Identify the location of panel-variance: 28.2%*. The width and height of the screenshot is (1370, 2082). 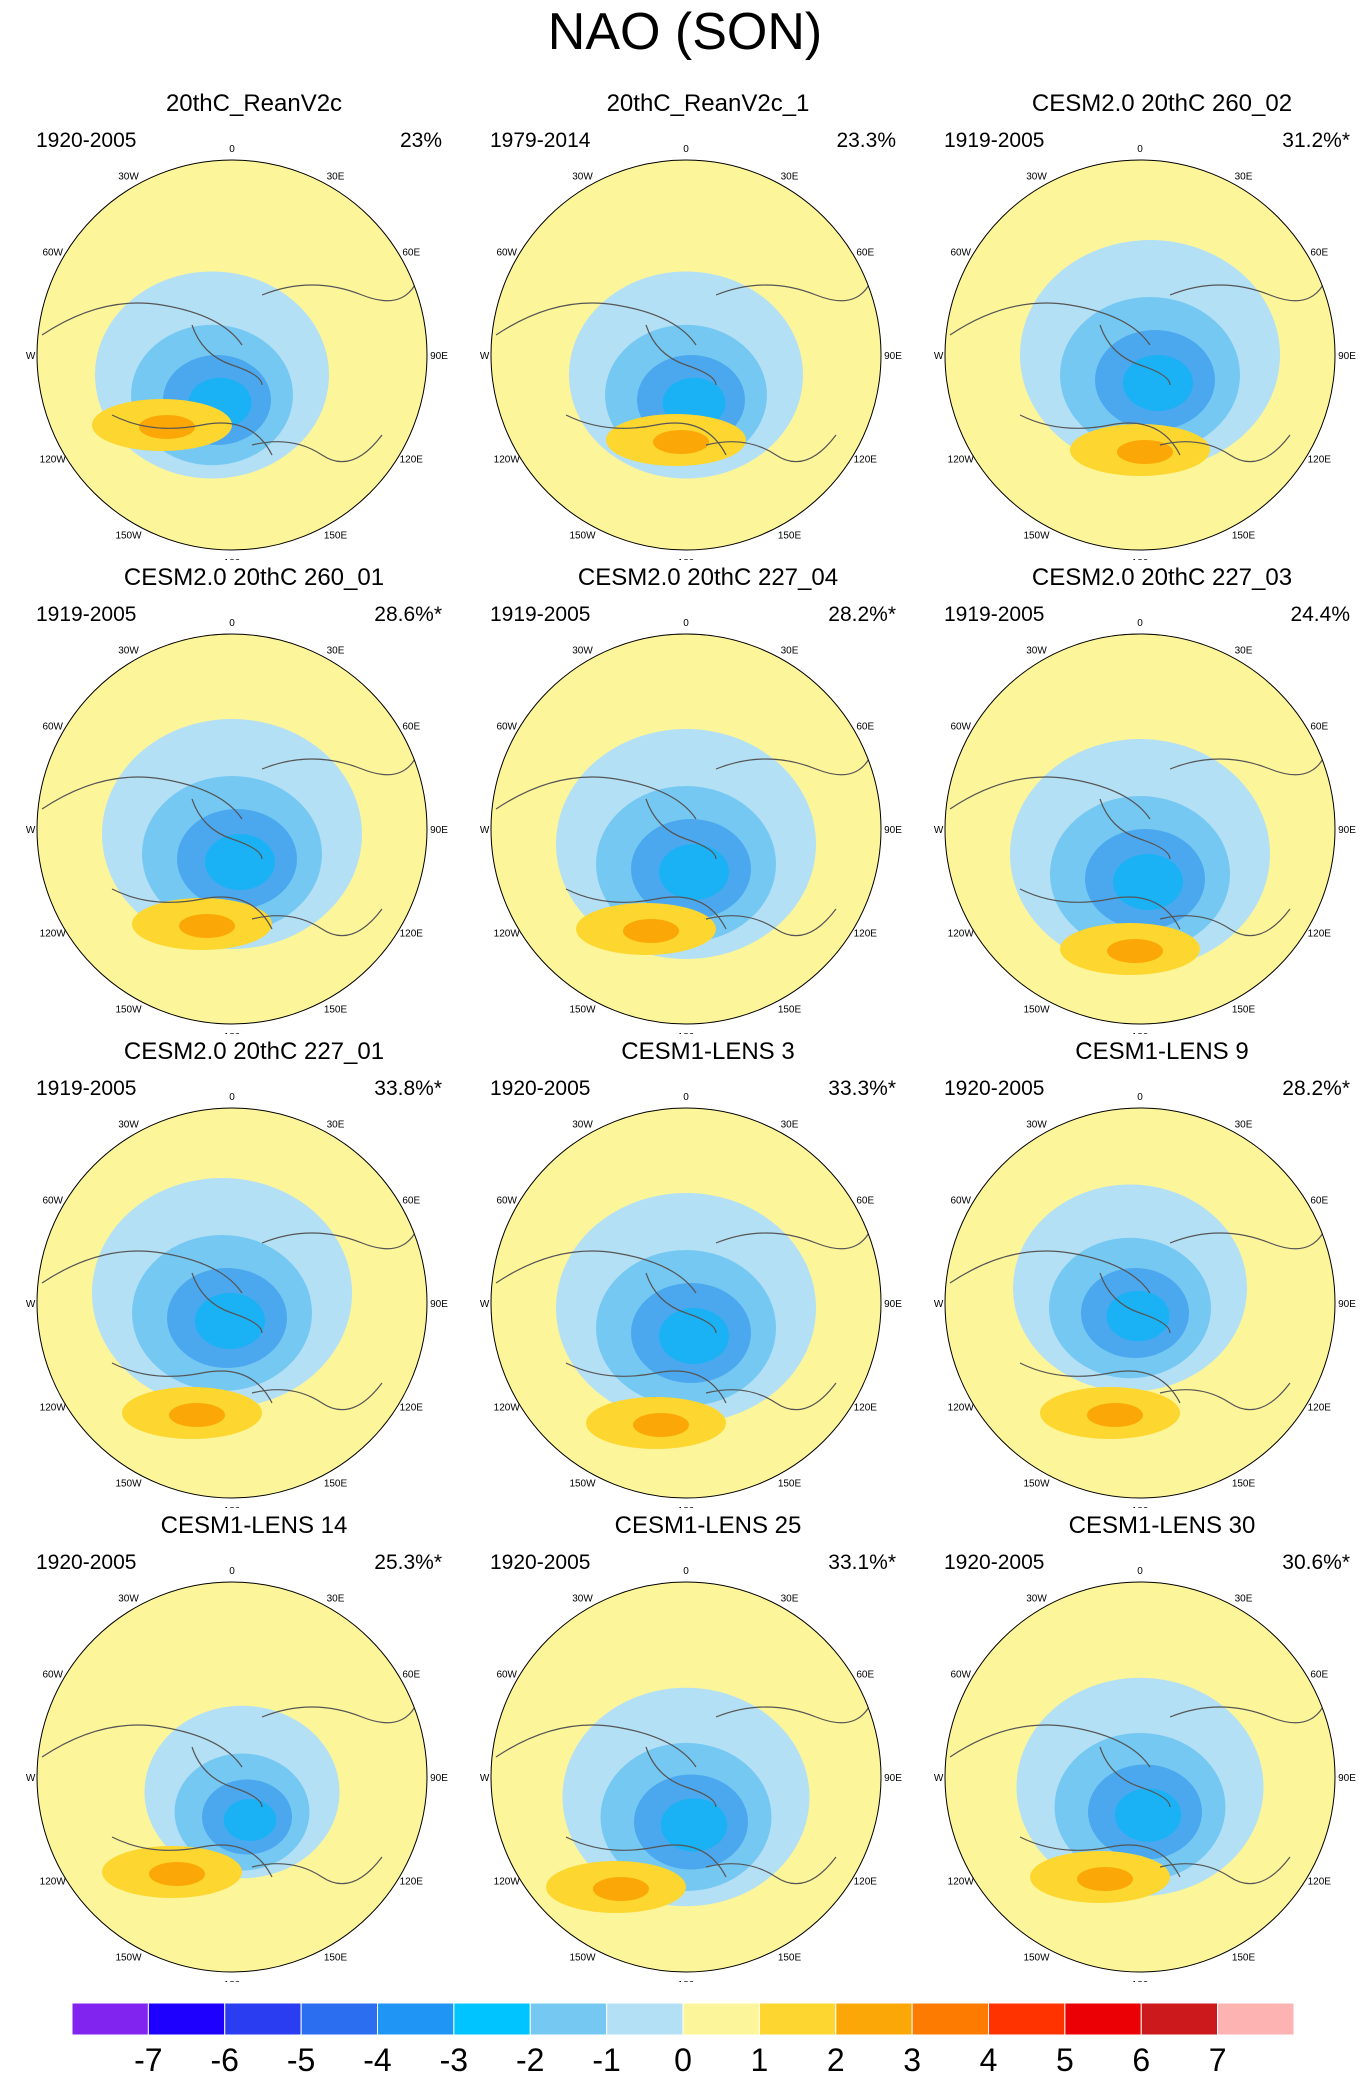
(862, 614).